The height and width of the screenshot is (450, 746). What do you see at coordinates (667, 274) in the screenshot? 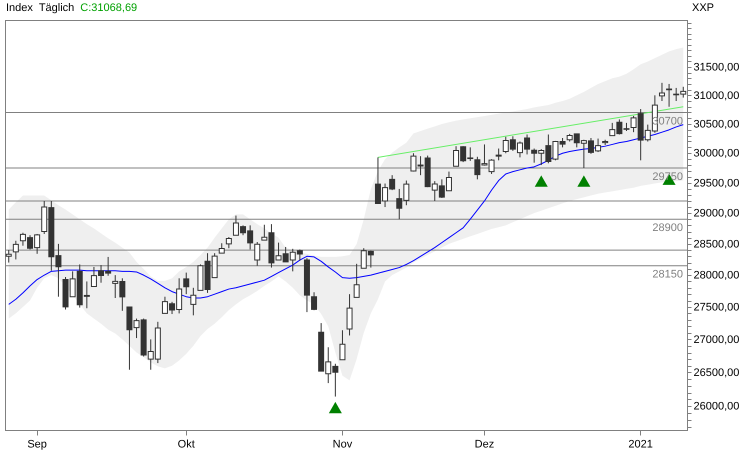
I see `ref-line-label: 28150` at bounding box center [667, 274].